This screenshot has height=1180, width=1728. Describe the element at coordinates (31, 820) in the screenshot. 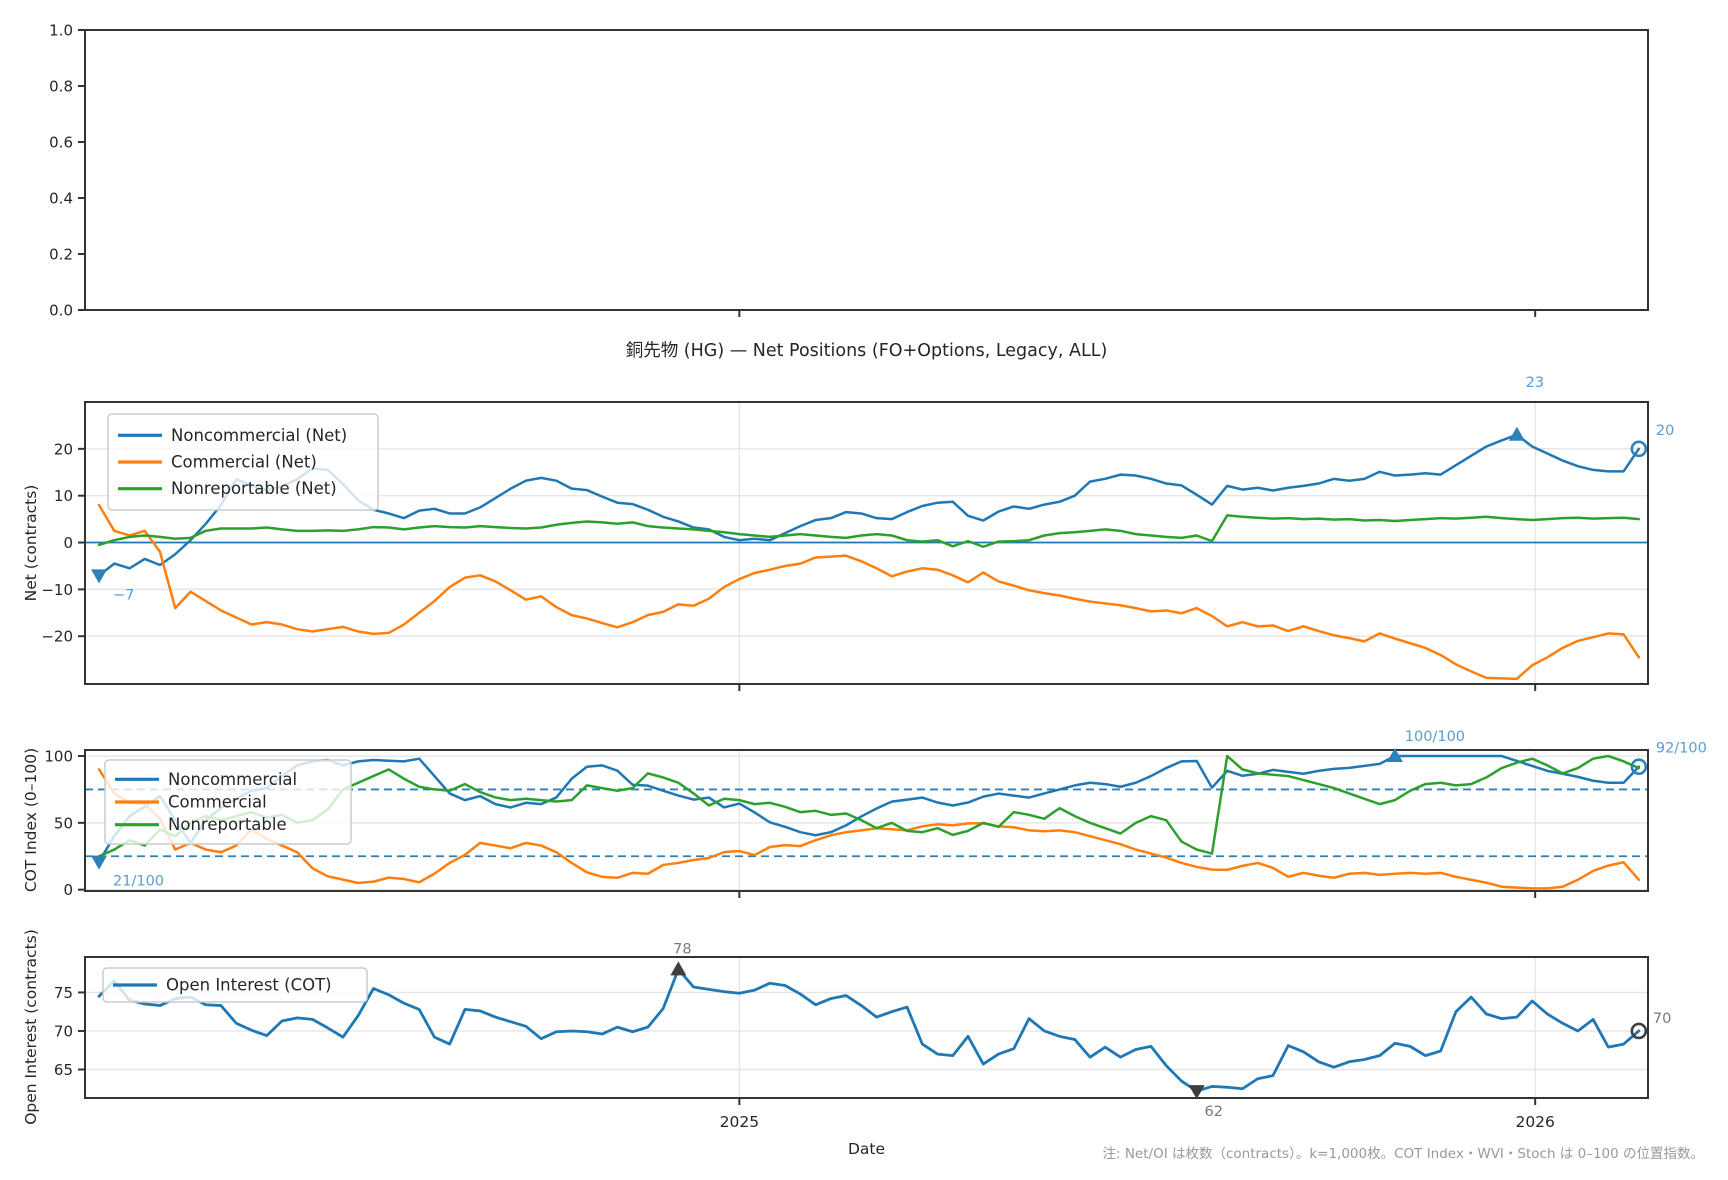

I see `y-axis-label-cot-index: COT Index (0–100)` at that location.